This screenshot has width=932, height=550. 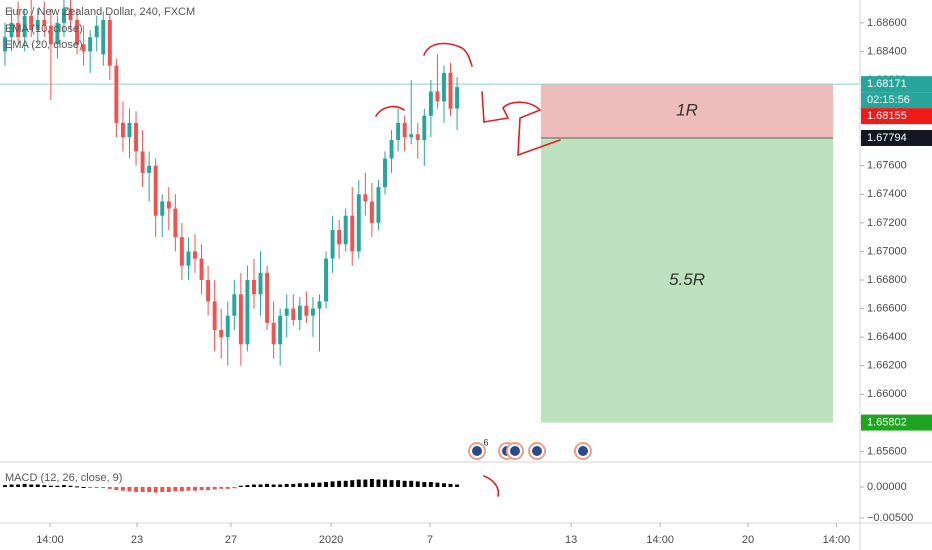 What do you see at coordinates (888, 100) in the screenshot?
I see `countdown-label: 02:15:56` at bounding box center [888, 100].